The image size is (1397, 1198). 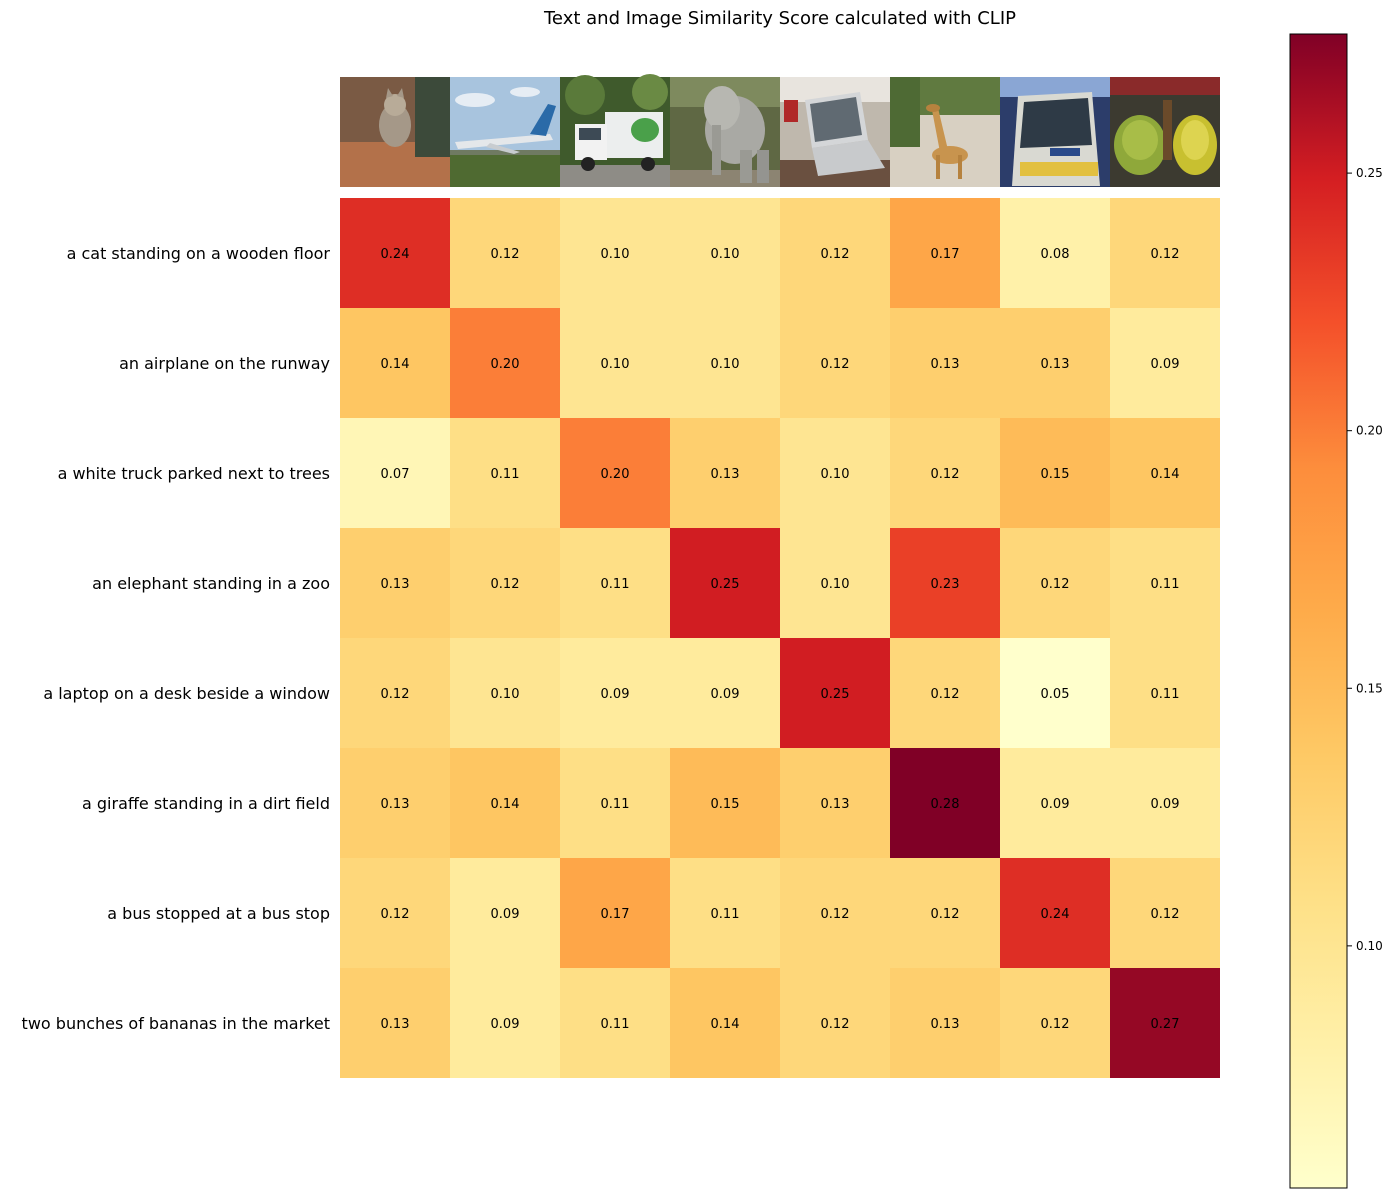 I want to click on cell-value-label: 0.28, so click(x=945, y=804).